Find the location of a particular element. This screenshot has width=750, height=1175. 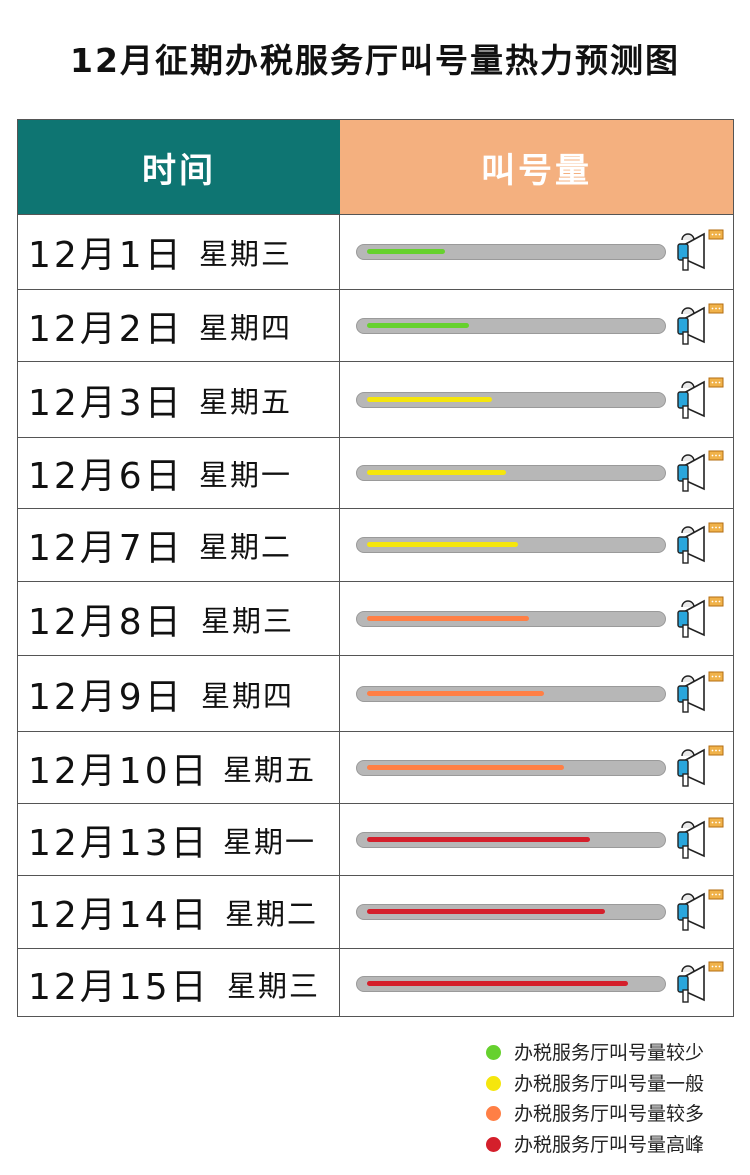

table-row: 12月1日 星期三 is located at coordinates (375, 251).